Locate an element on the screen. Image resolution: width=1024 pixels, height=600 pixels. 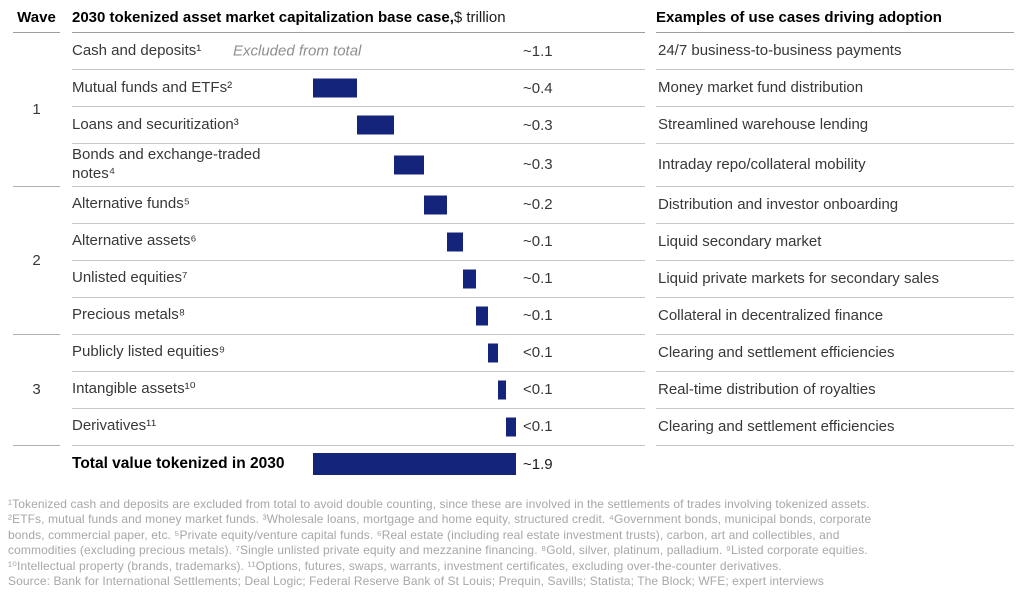
total-bar is located at coordinates (414, 464).